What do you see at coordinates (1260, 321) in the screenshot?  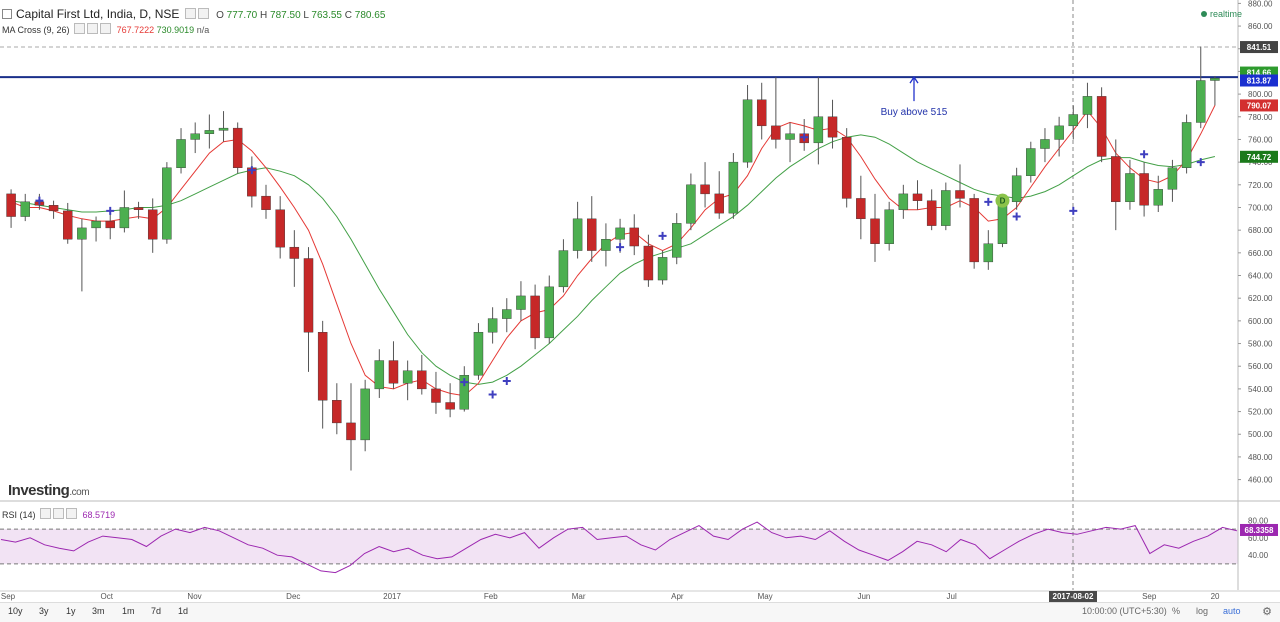 I see `y-tick-label: 600.00` at bounding box center [1260, 321].